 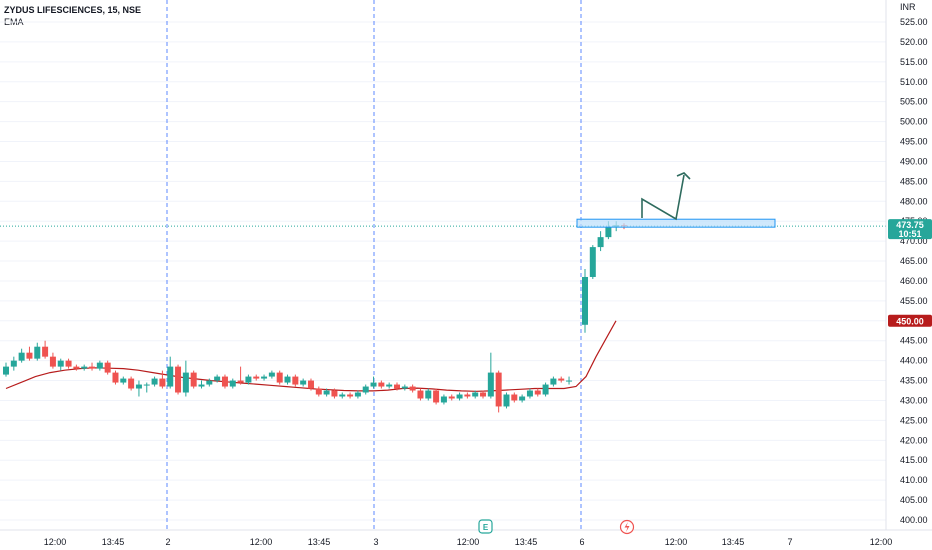 I want to click on price-tick-label: 405.00, so click(x=914, y=500).